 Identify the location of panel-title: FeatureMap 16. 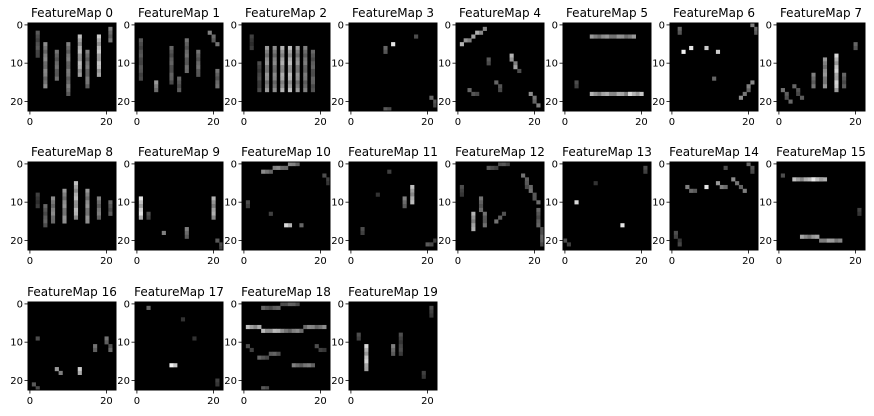
(72, 292).